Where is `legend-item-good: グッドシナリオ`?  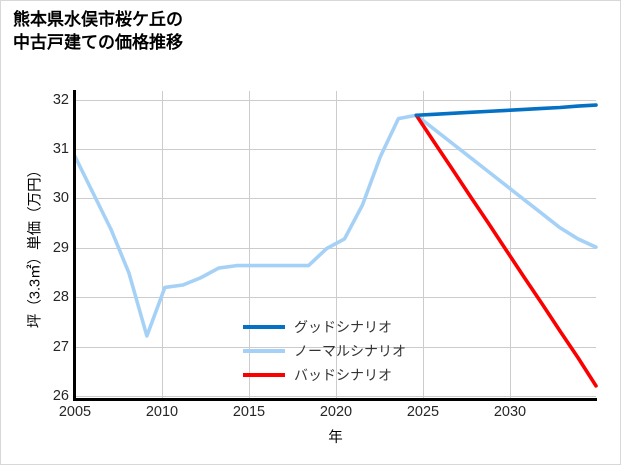
legend-item-good: グッドシナリオ is located at coordinates (348, 327).